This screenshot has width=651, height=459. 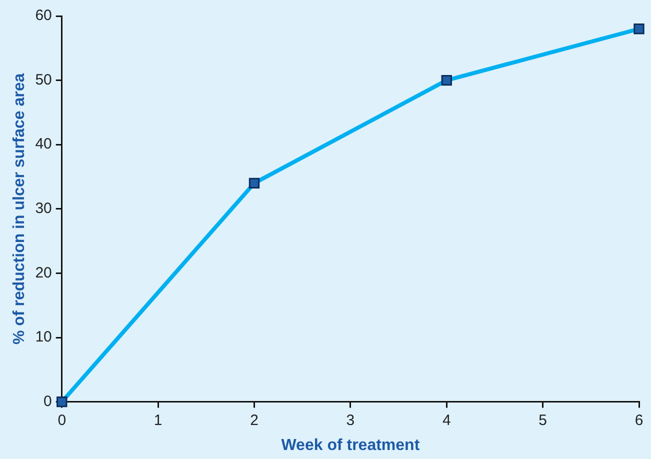 What do you see at coordinates (639, 420) in the screenshot?
I see `x-tick-label: 6` at bounding box center [639, 420].